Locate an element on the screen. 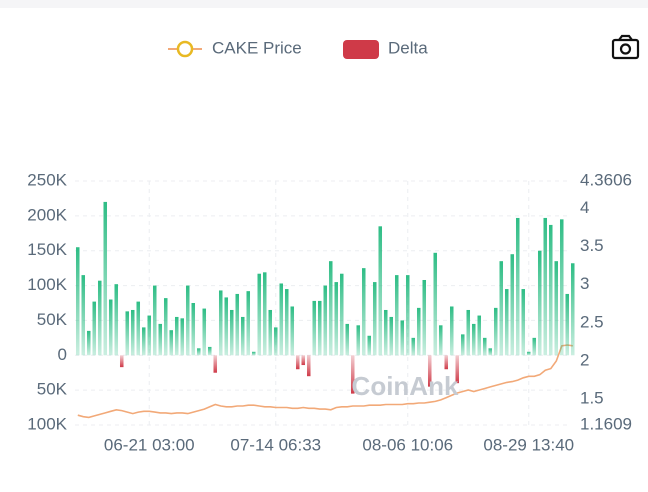  y-tick-label: 0 is located at coordinates (62, 354).